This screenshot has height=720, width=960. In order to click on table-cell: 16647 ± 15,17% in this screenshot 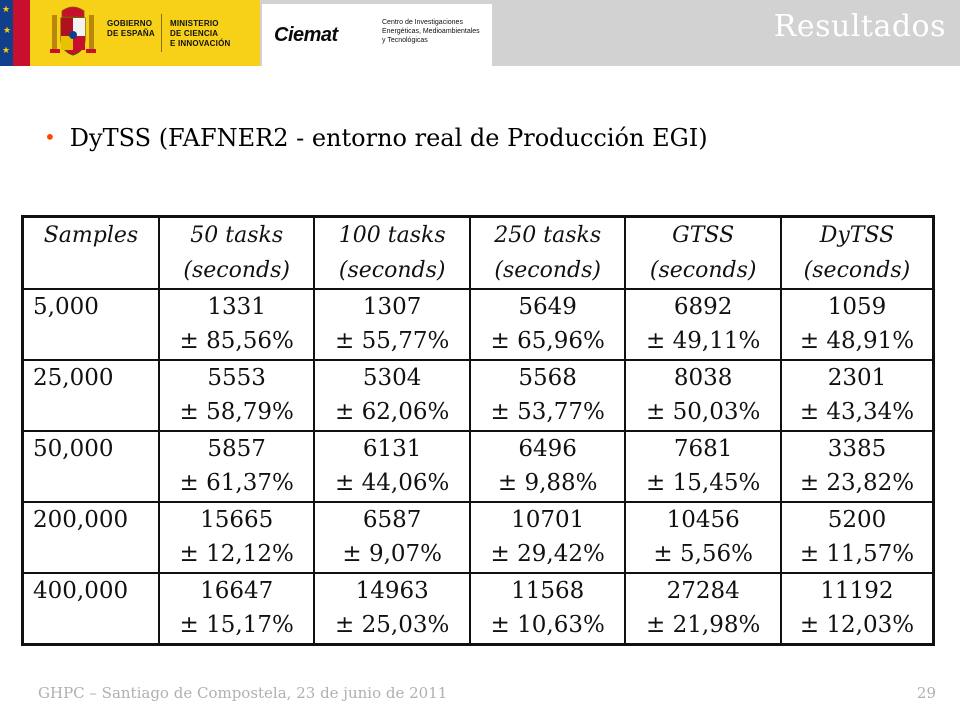, I will do `click(236, 608)`.